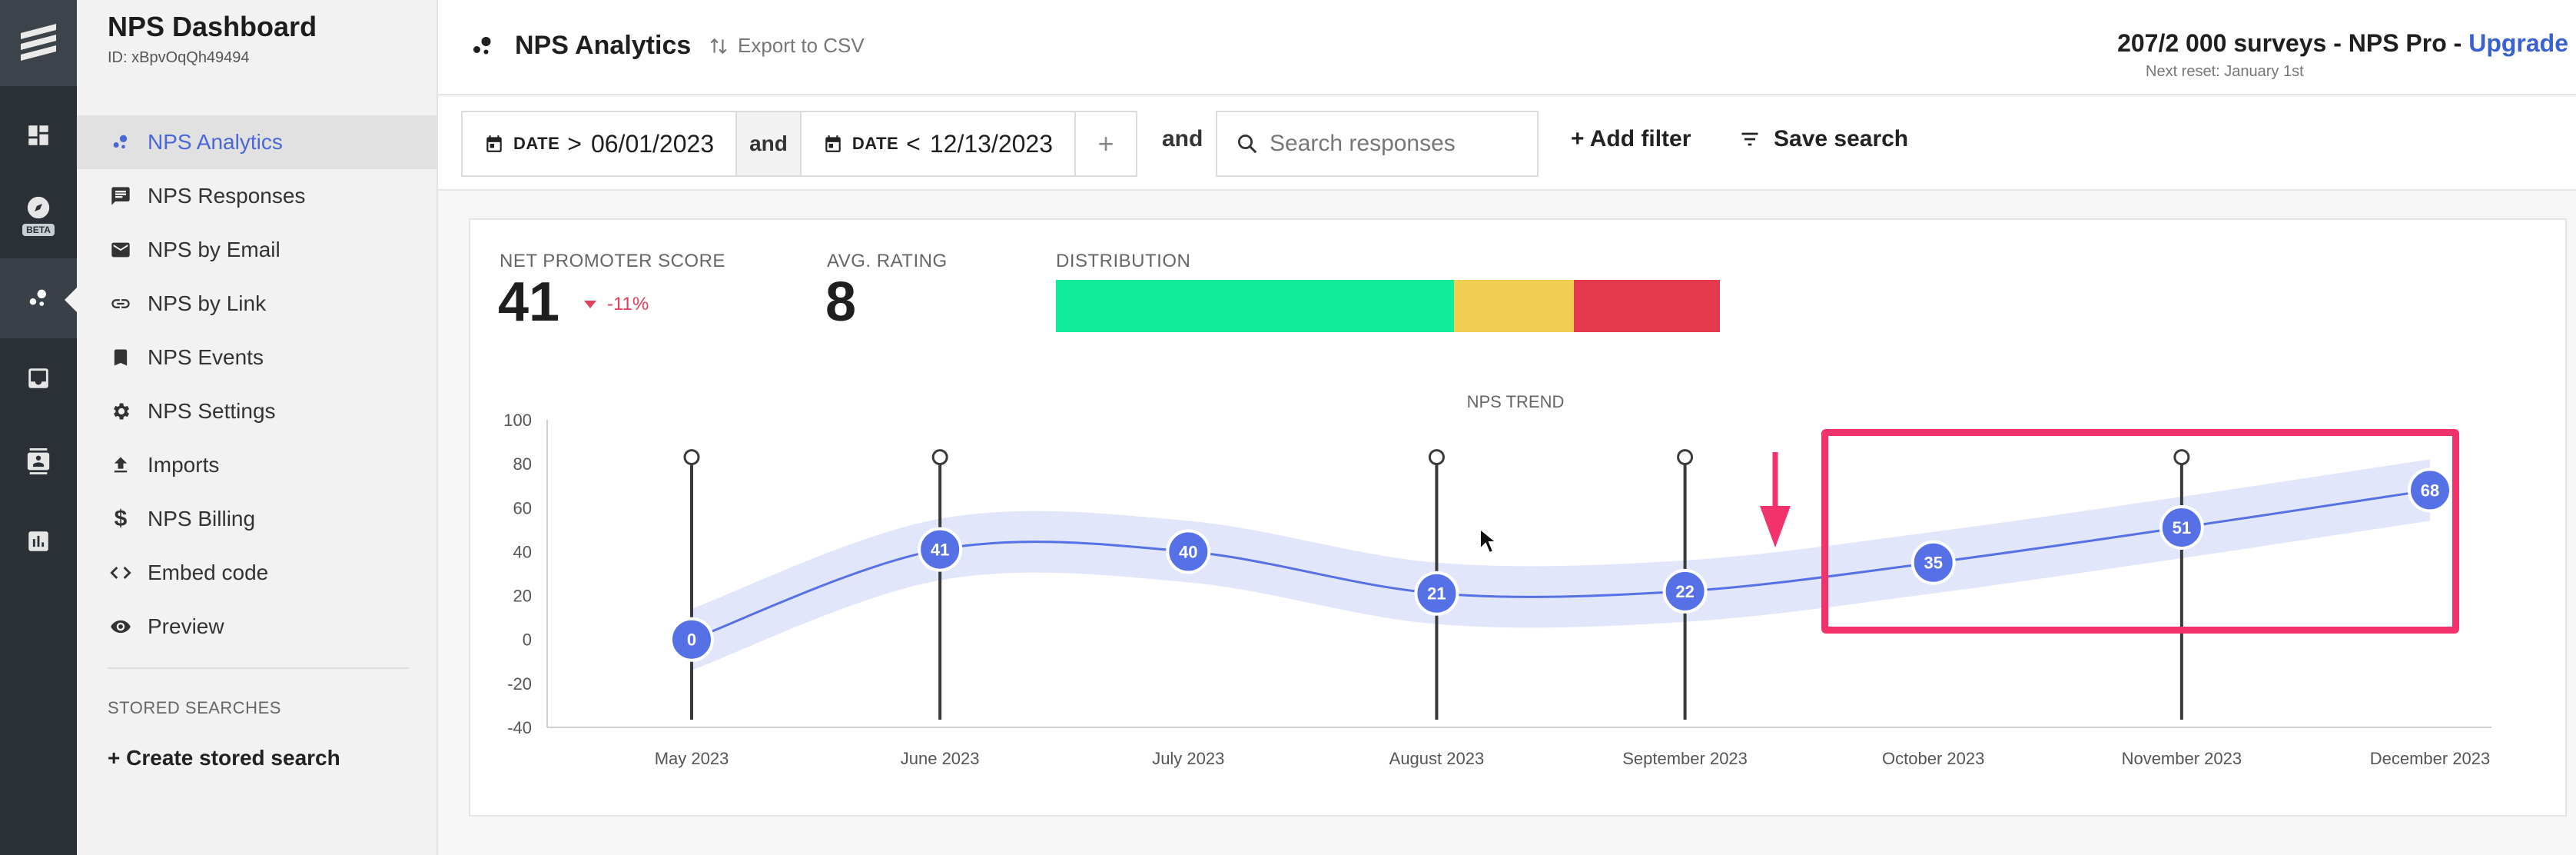  What do you see at coordinates (121, 250) in the screenshot?
I see `email-icon` at bounding box center [121, 250].